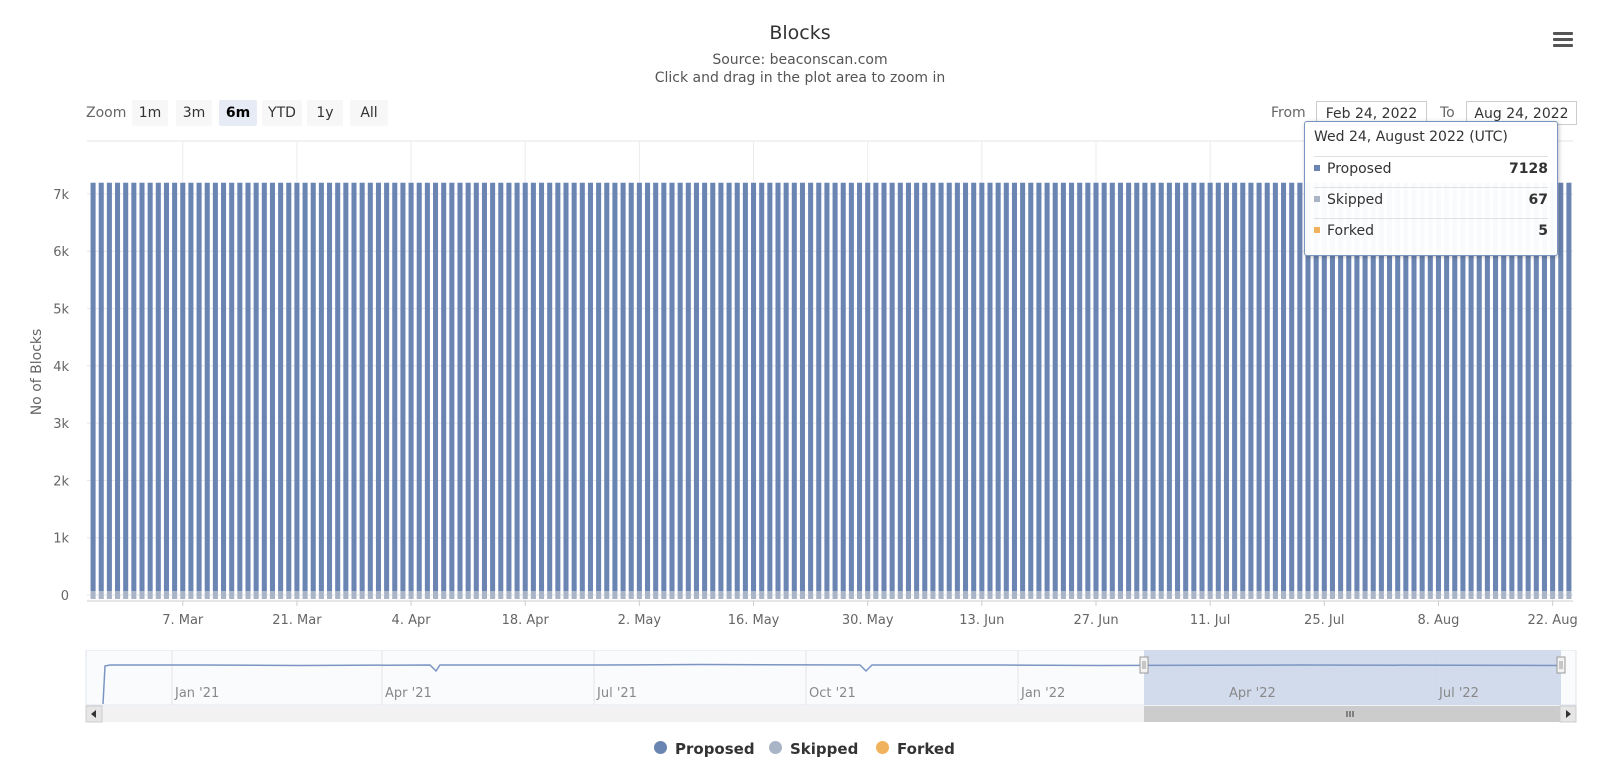  Describe the element at coordinates (1568, 714) in the screenshot. I see `arrow-right-icon` at that location.